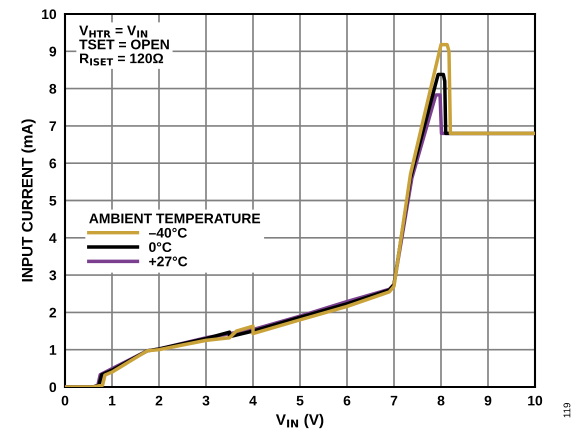 The height and width of the screenshot is (446, 581). Describe the element at coordinates (28, 200) in the screenshot. I see `y-axis-title: INPUT CURRENT (mA)` at that location.